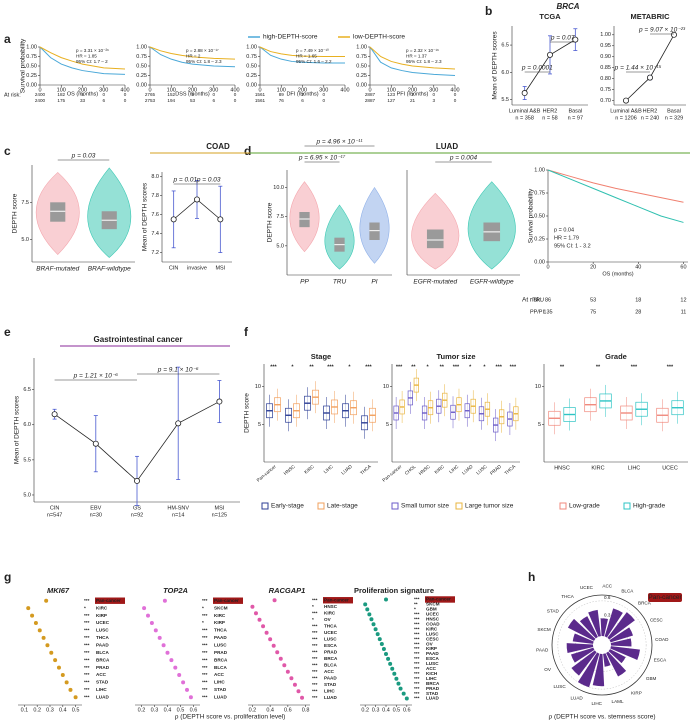 The height and width of the screenshot is (723, 690). I want to click on category-label: LUSC, so click(102, 630).